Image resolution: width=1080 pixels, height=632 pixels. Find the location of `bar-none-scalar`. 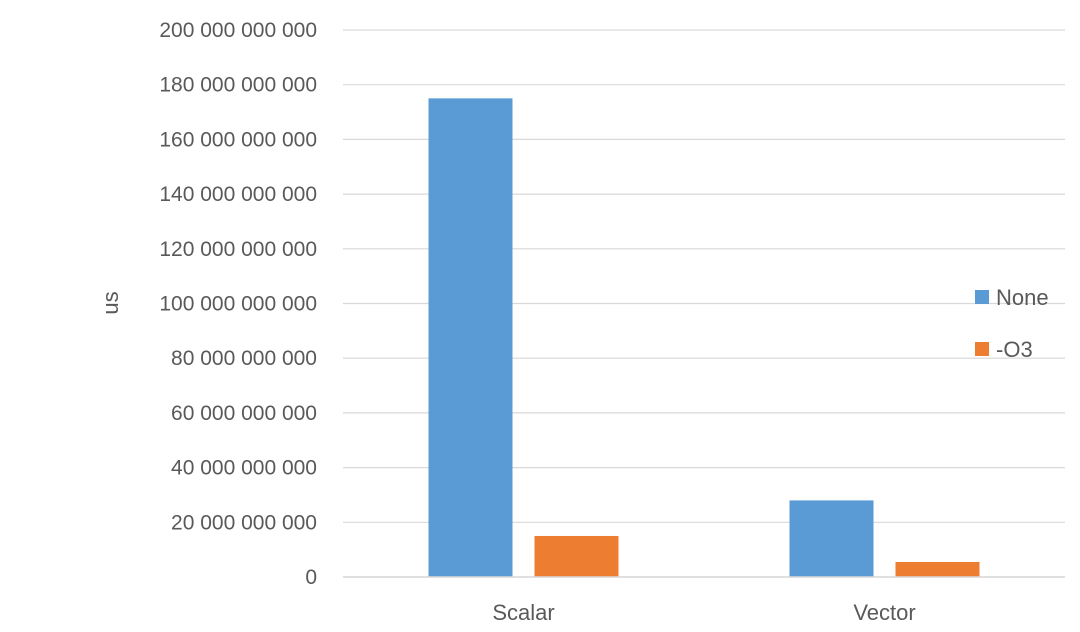

bar-none-scalar is located at coordinates (470, 337).